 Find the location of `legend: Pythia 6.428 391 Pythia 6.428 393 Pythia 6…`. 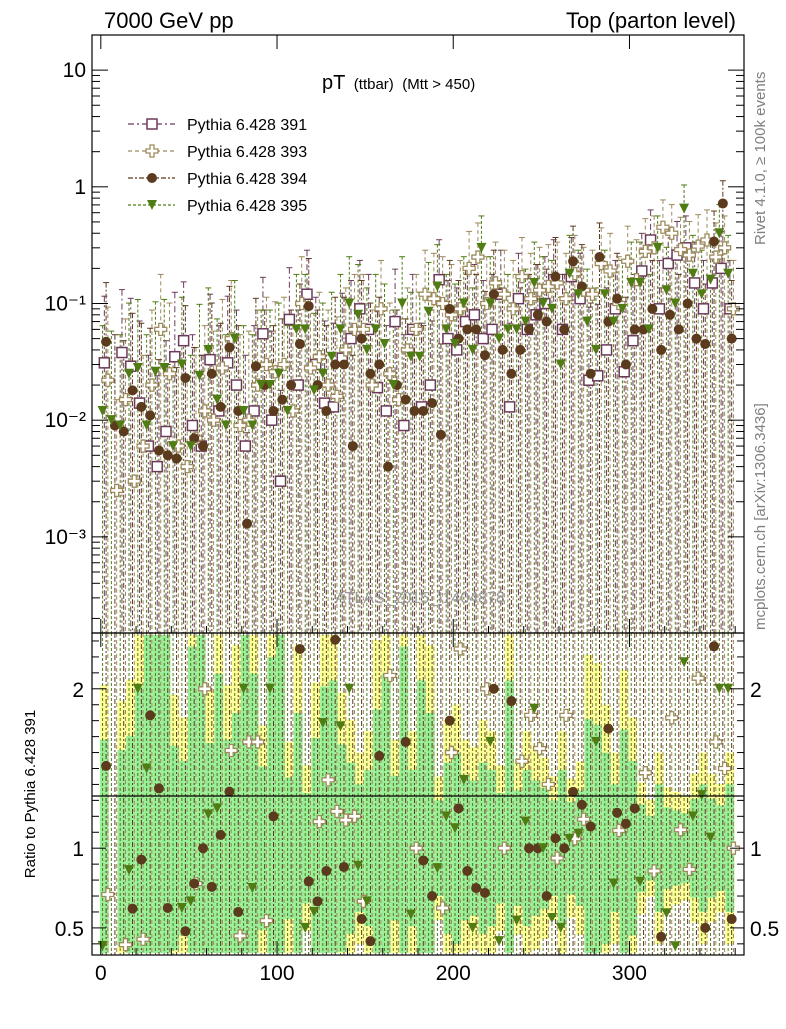

legend: Pythia 6.428 391 Pythia 6.428 393 Pythia 6… is located at coordinates (217, 166).